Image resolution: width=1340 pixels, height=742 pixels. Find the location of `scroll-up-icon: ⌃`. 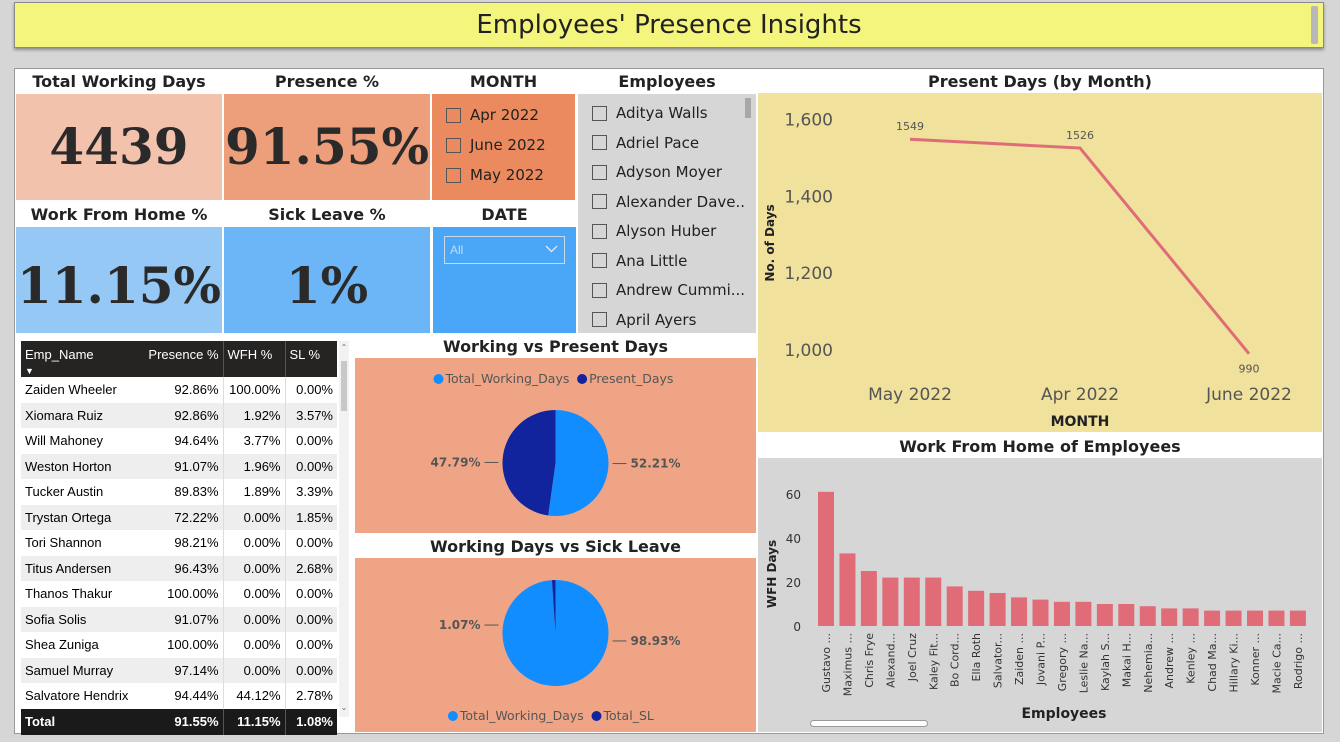

scroll-up-icon: ⌃ is located at coordinates (344, 347).